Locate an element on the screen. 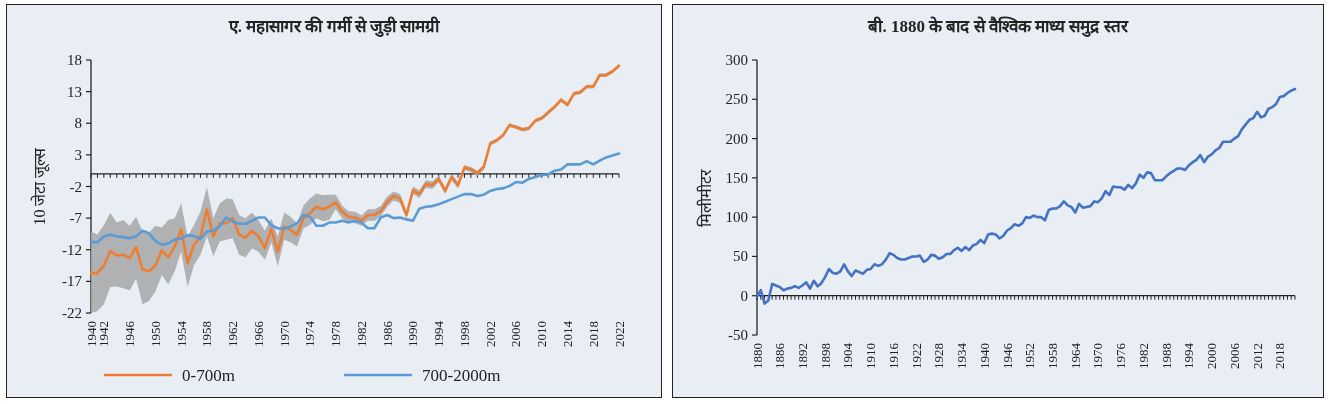  x-tick-label: 1910 is located at coordinates (871, 356).